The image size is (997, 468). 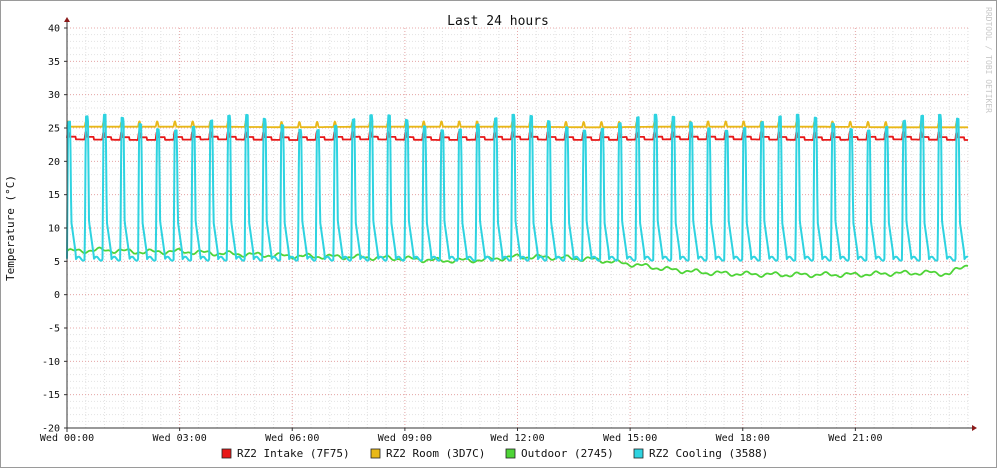 What do you see at coordinates (54, 95) in the screenshot?
I see `y-tick-label: 30` at bounding box center [54, 95].